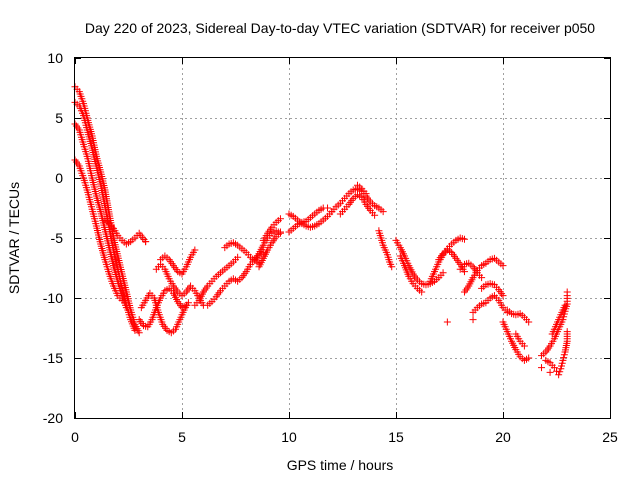 This screenshot has width=640, height=480. Describe the element at coordinates (396, 437) in the screenshot. I see `x-tick-label: 15` at that location.